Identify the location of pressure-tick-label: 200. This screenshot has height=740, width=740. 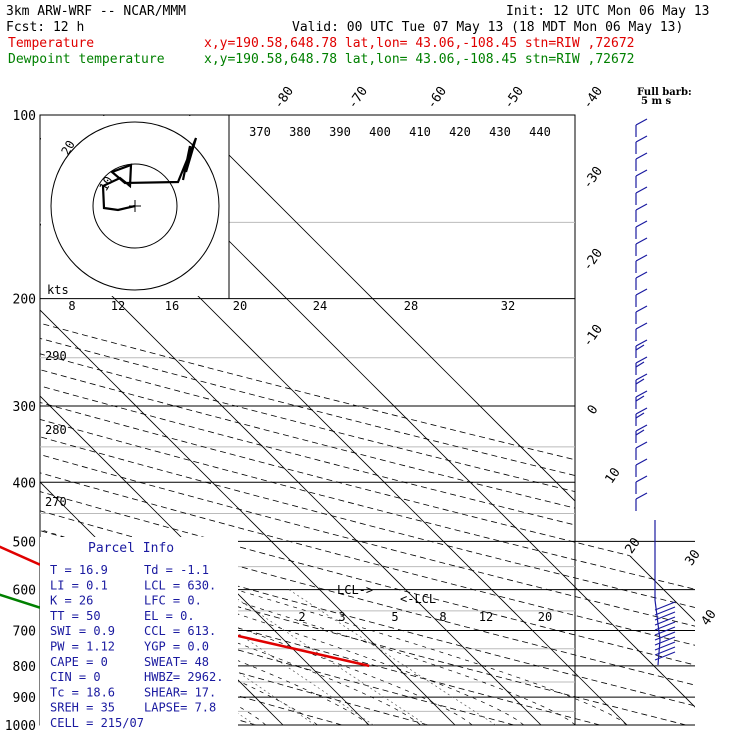
(24, 300).